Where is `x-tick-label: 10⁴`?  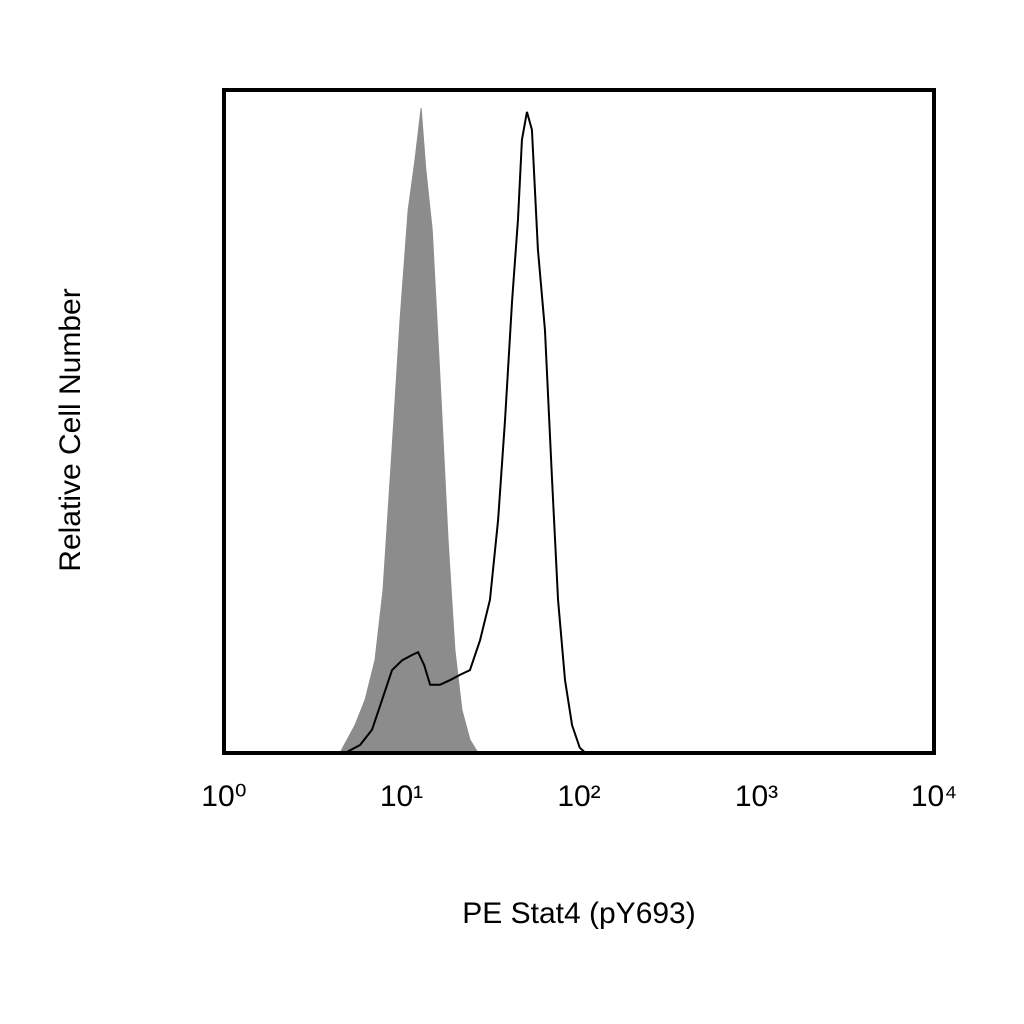
x-tick-label: 10⁴ is located at coordinates (934, 796).